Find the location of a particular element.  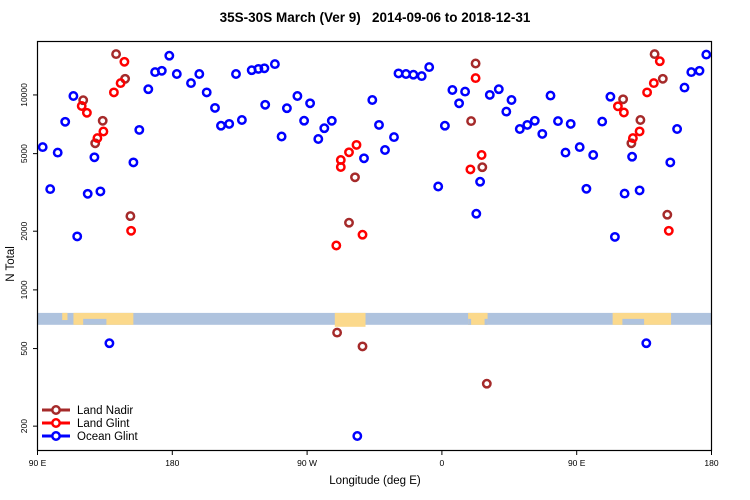

x-tick-label: 0 is located at coordinates (442, 463).